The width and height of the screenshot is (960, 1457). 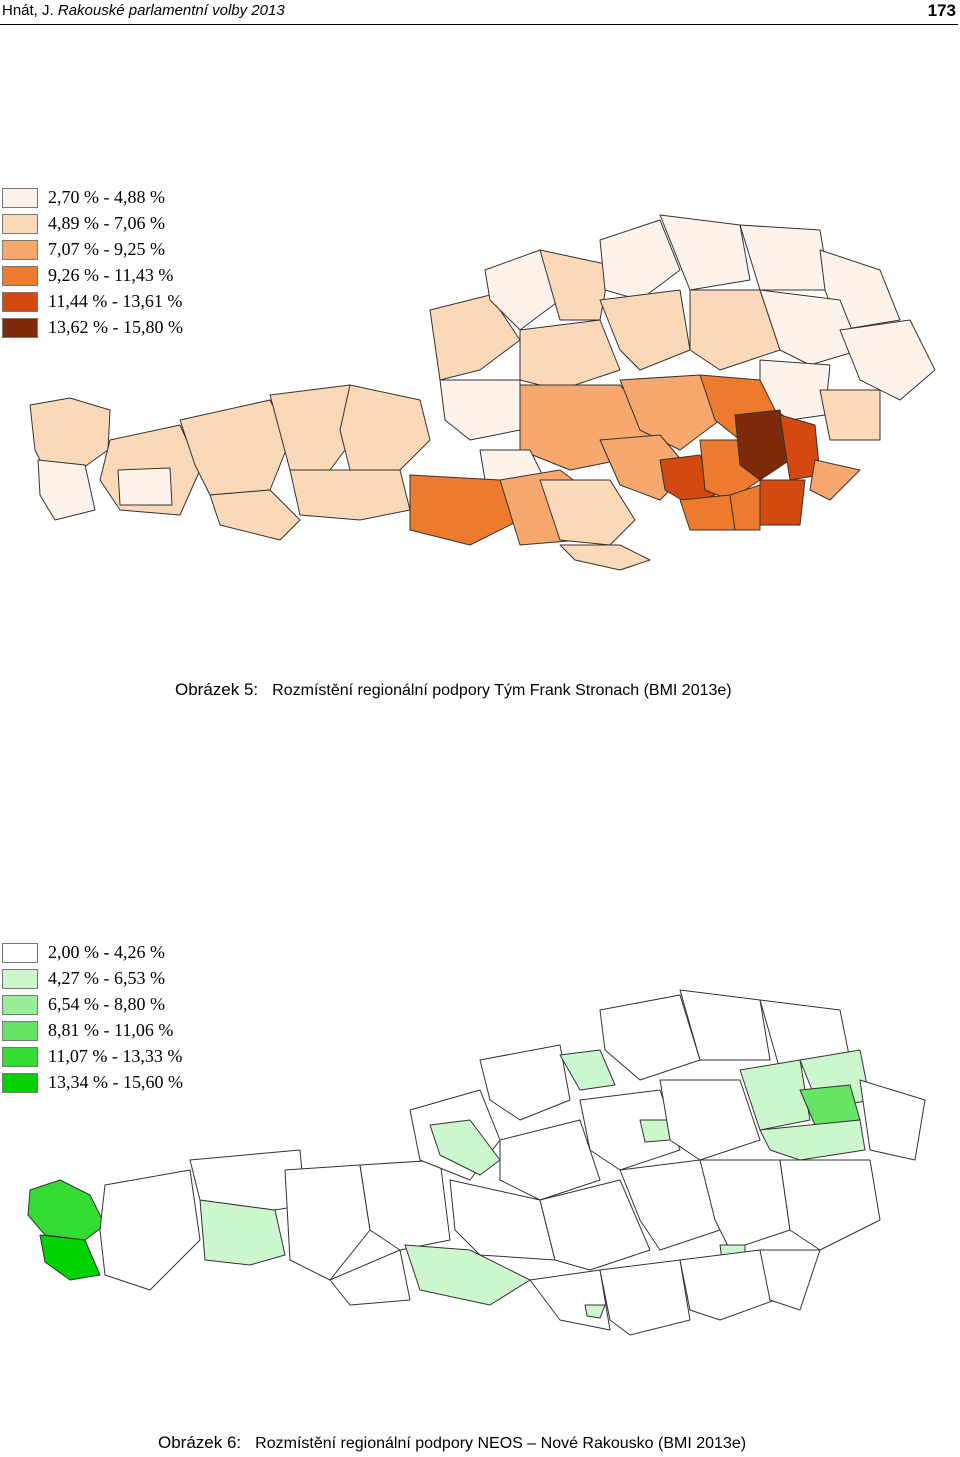 What do you see at coordinates (171, 10) in the screenshot?
I see `publication-title: Rakouské parlamentní volby 2013` at bounding box center [171, 10].